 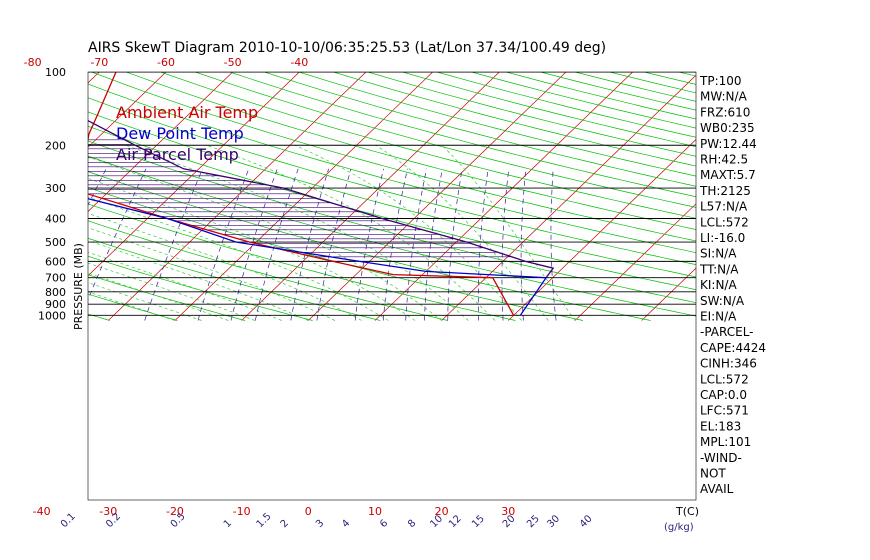 I want to click on stat-item: CINH:346, so click(x=728, y=364).